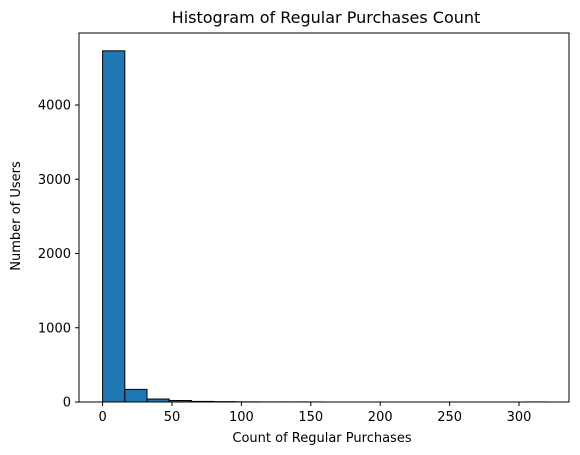 The height and width of the screenshot is (455, 580). Describe the element at coordinates (54, 180) in the screenshot. I see `y-tick-label: 3000` at that location.